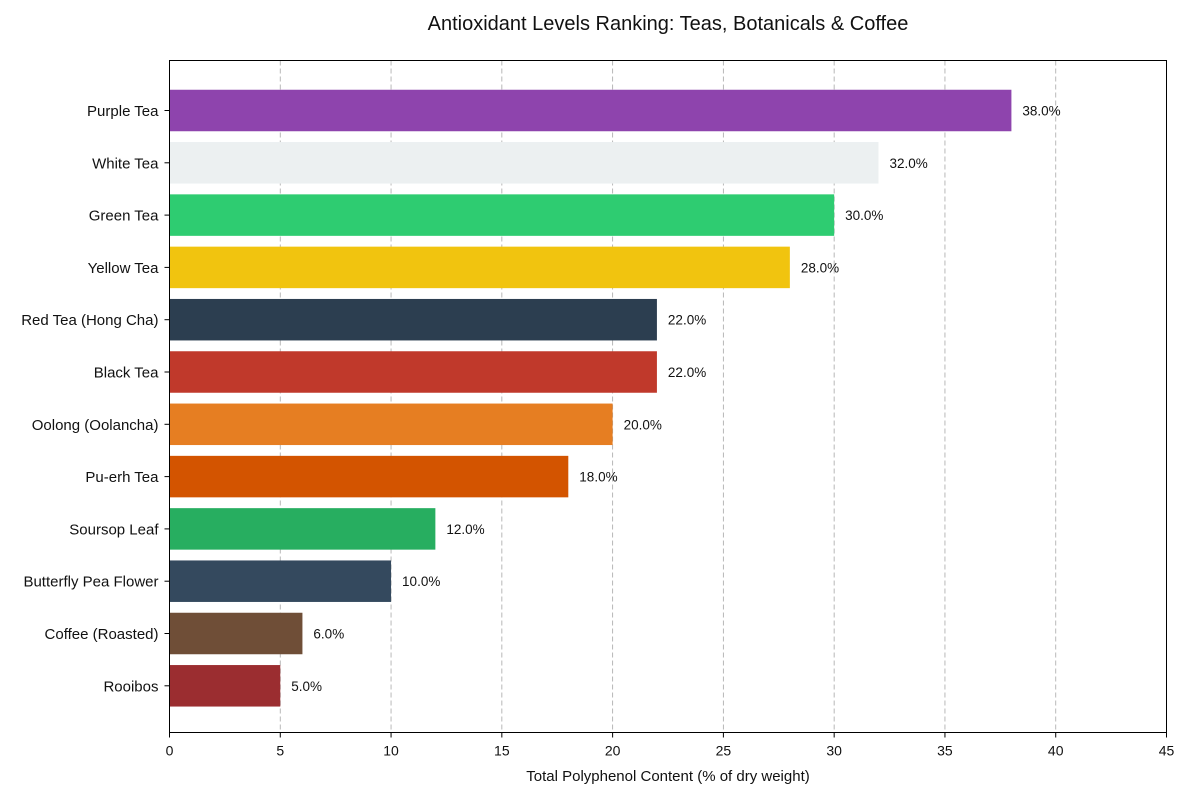 The width and height of the screenshot is (1178, 800). I want to click on value-label: 32.0%, so click(908, 163).